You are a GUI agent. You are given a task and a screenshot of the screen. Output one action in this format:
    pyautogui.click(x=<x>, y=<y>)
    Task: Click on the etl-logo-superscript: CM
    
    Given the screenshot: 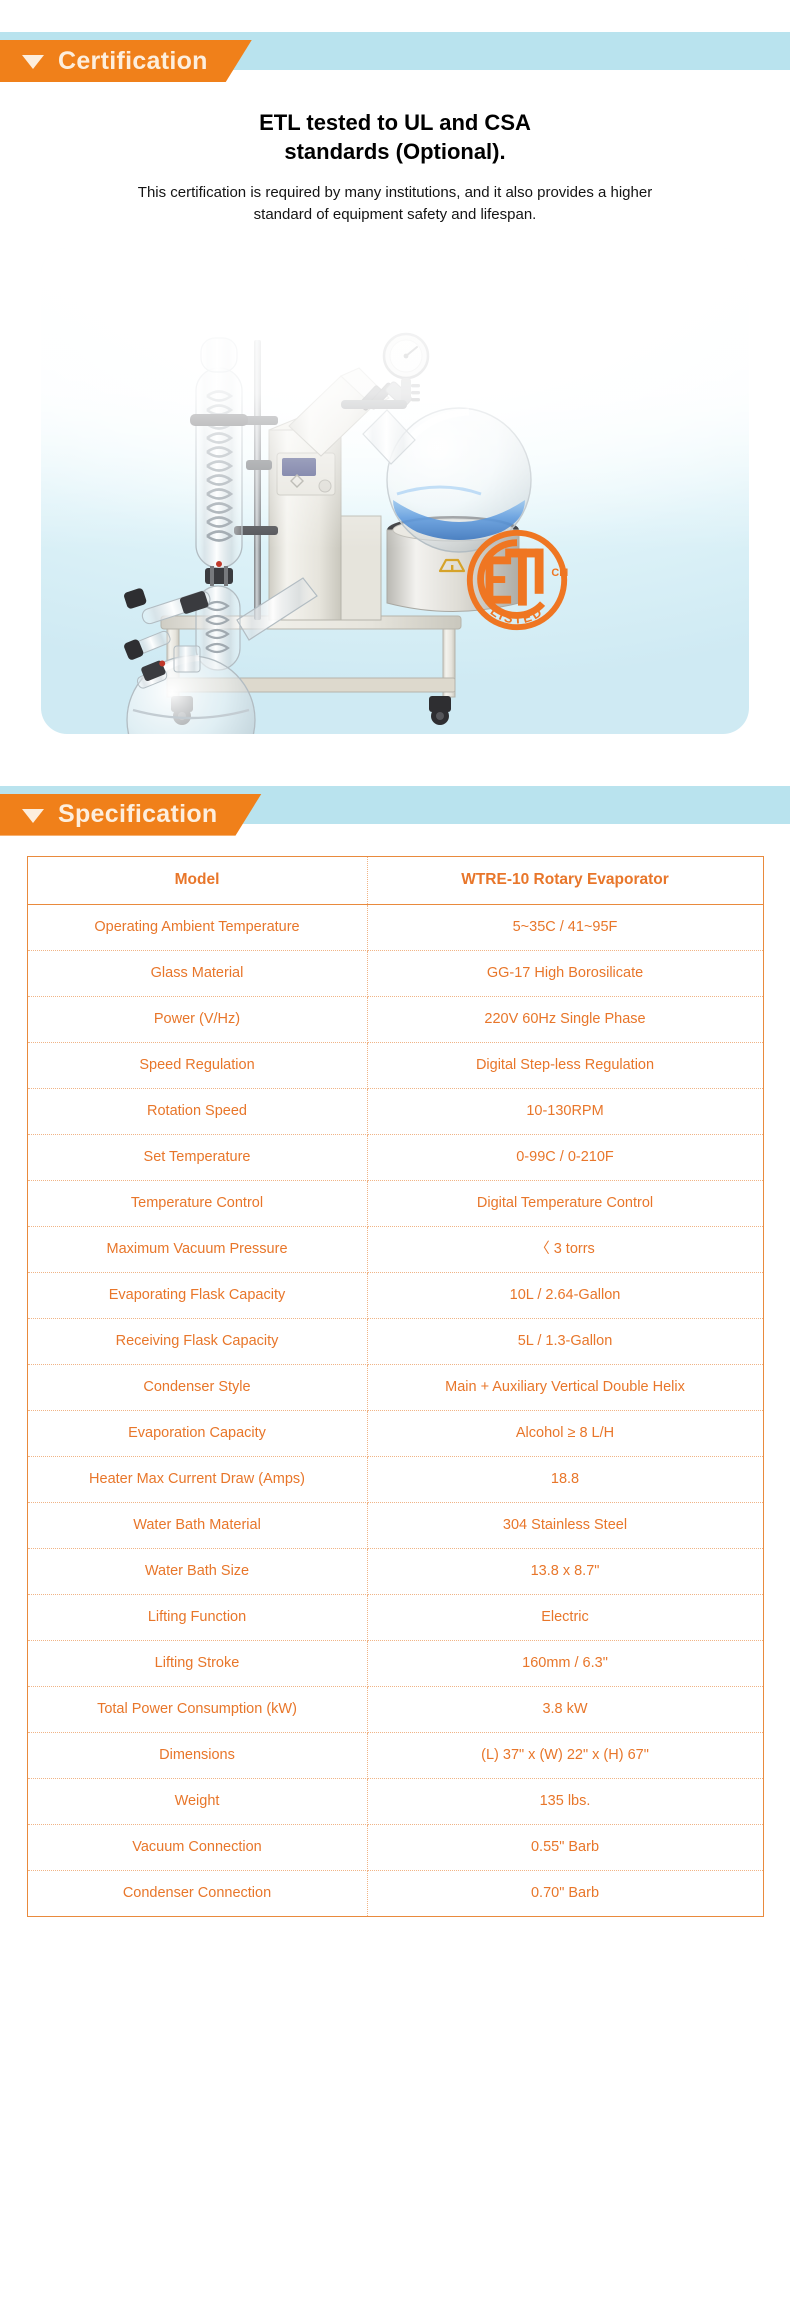 What is the action you would take?
    pyautogui.click(x=559, y=573)
    